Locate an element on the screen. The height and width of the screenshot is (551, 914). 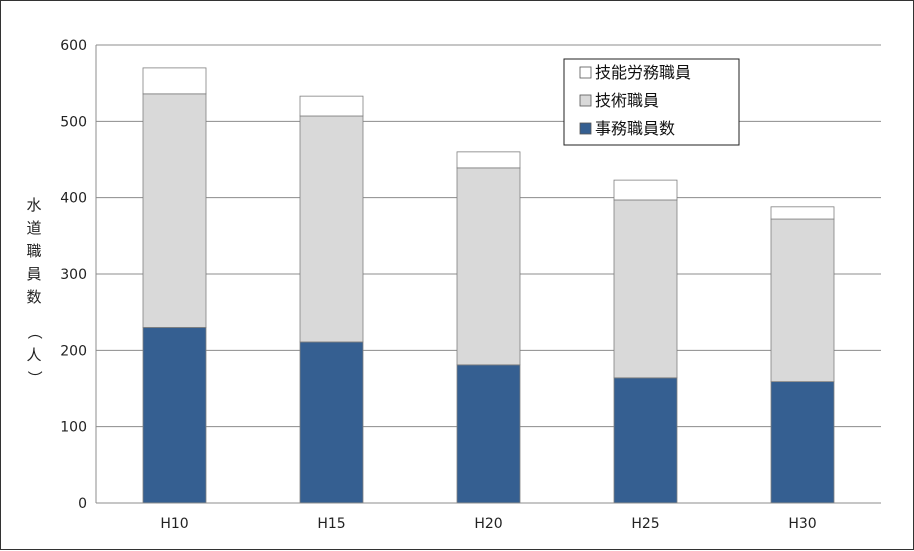
y-axis-label-char: 数 is located at coordinates (33, 297).